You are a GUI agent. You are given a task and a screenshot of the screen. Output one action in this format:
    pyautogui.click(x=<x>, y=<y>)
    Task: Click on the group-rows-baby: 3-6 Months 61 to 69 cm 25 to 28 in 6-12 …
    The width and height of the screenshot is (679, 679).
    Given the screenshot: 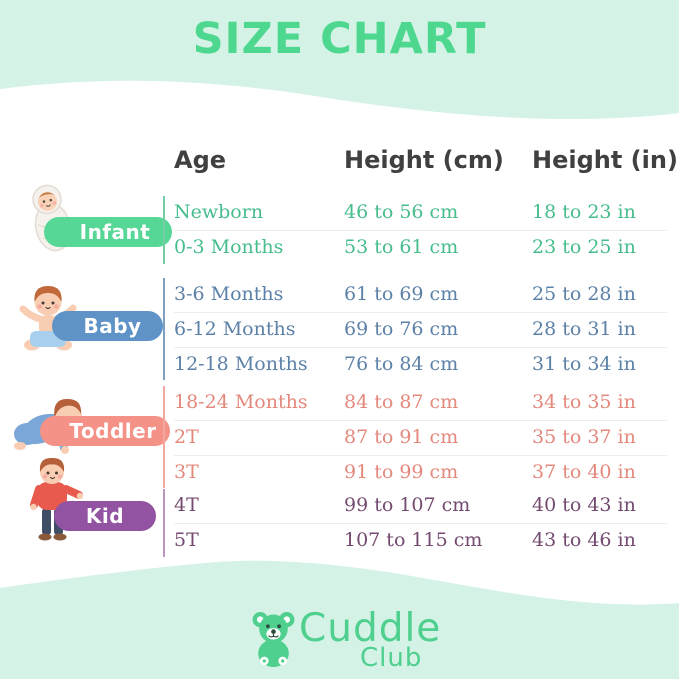 What is the action you would take?
    pyautogui.click(x=415, y=329)
    